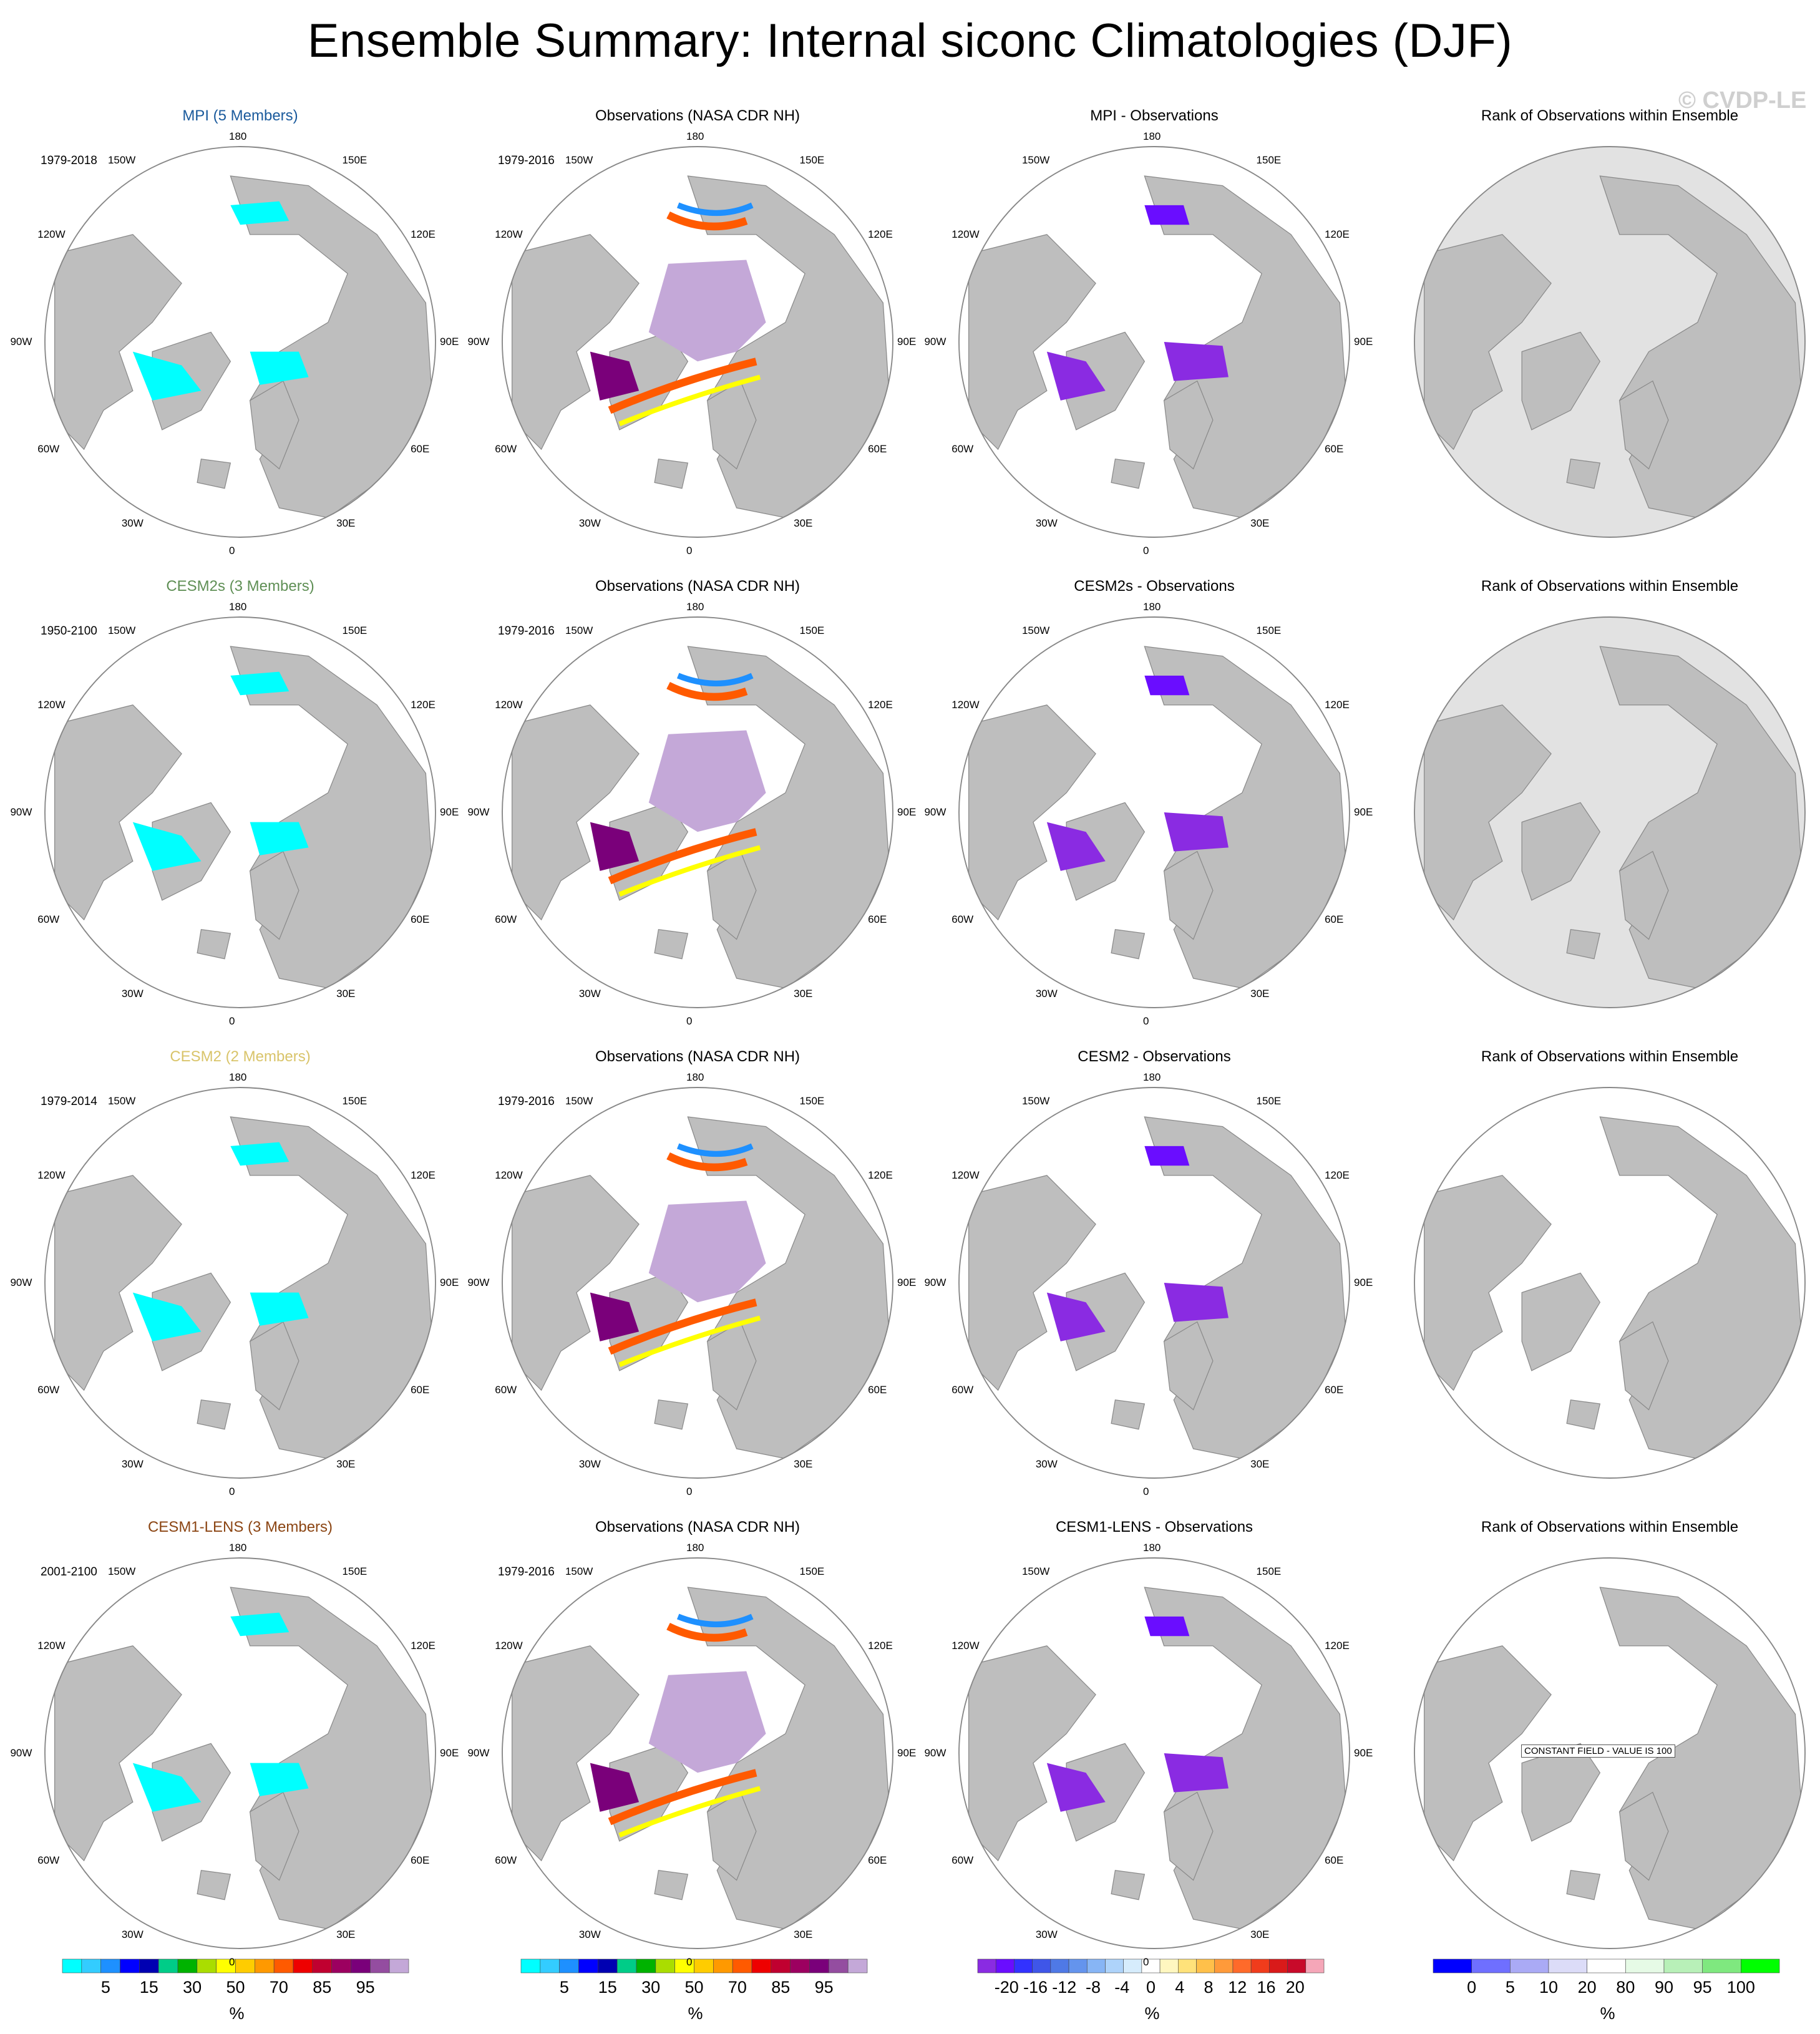 The image size is (1820, 2034). What do you see at coordinates (1549, 1987) in the screenshot?
I see `colorbar-tick-label: 10` at bounding box center [1549, 1987].